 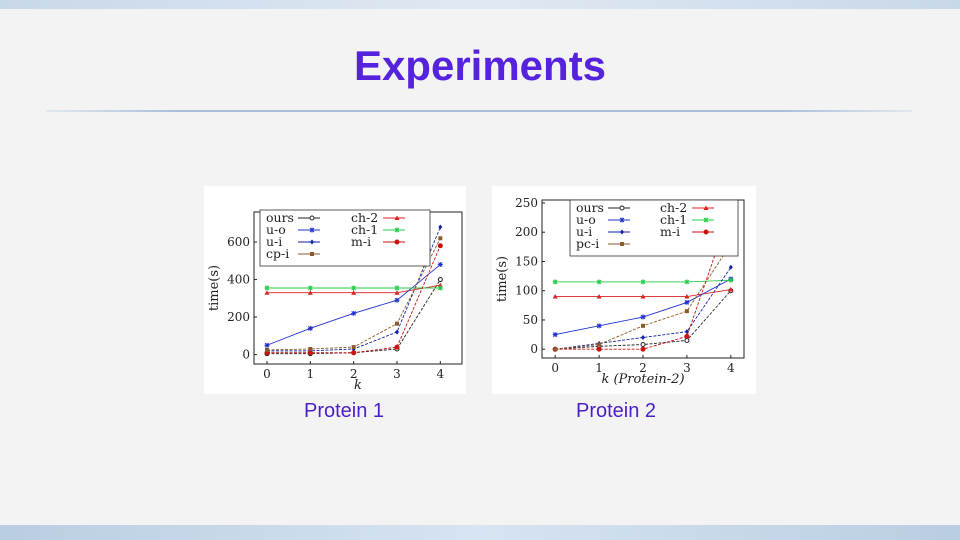 What do you see at coordinates (238, 280) in the screenshot?
I see `y-tick-label: 400` at bounding box center [238, 280].